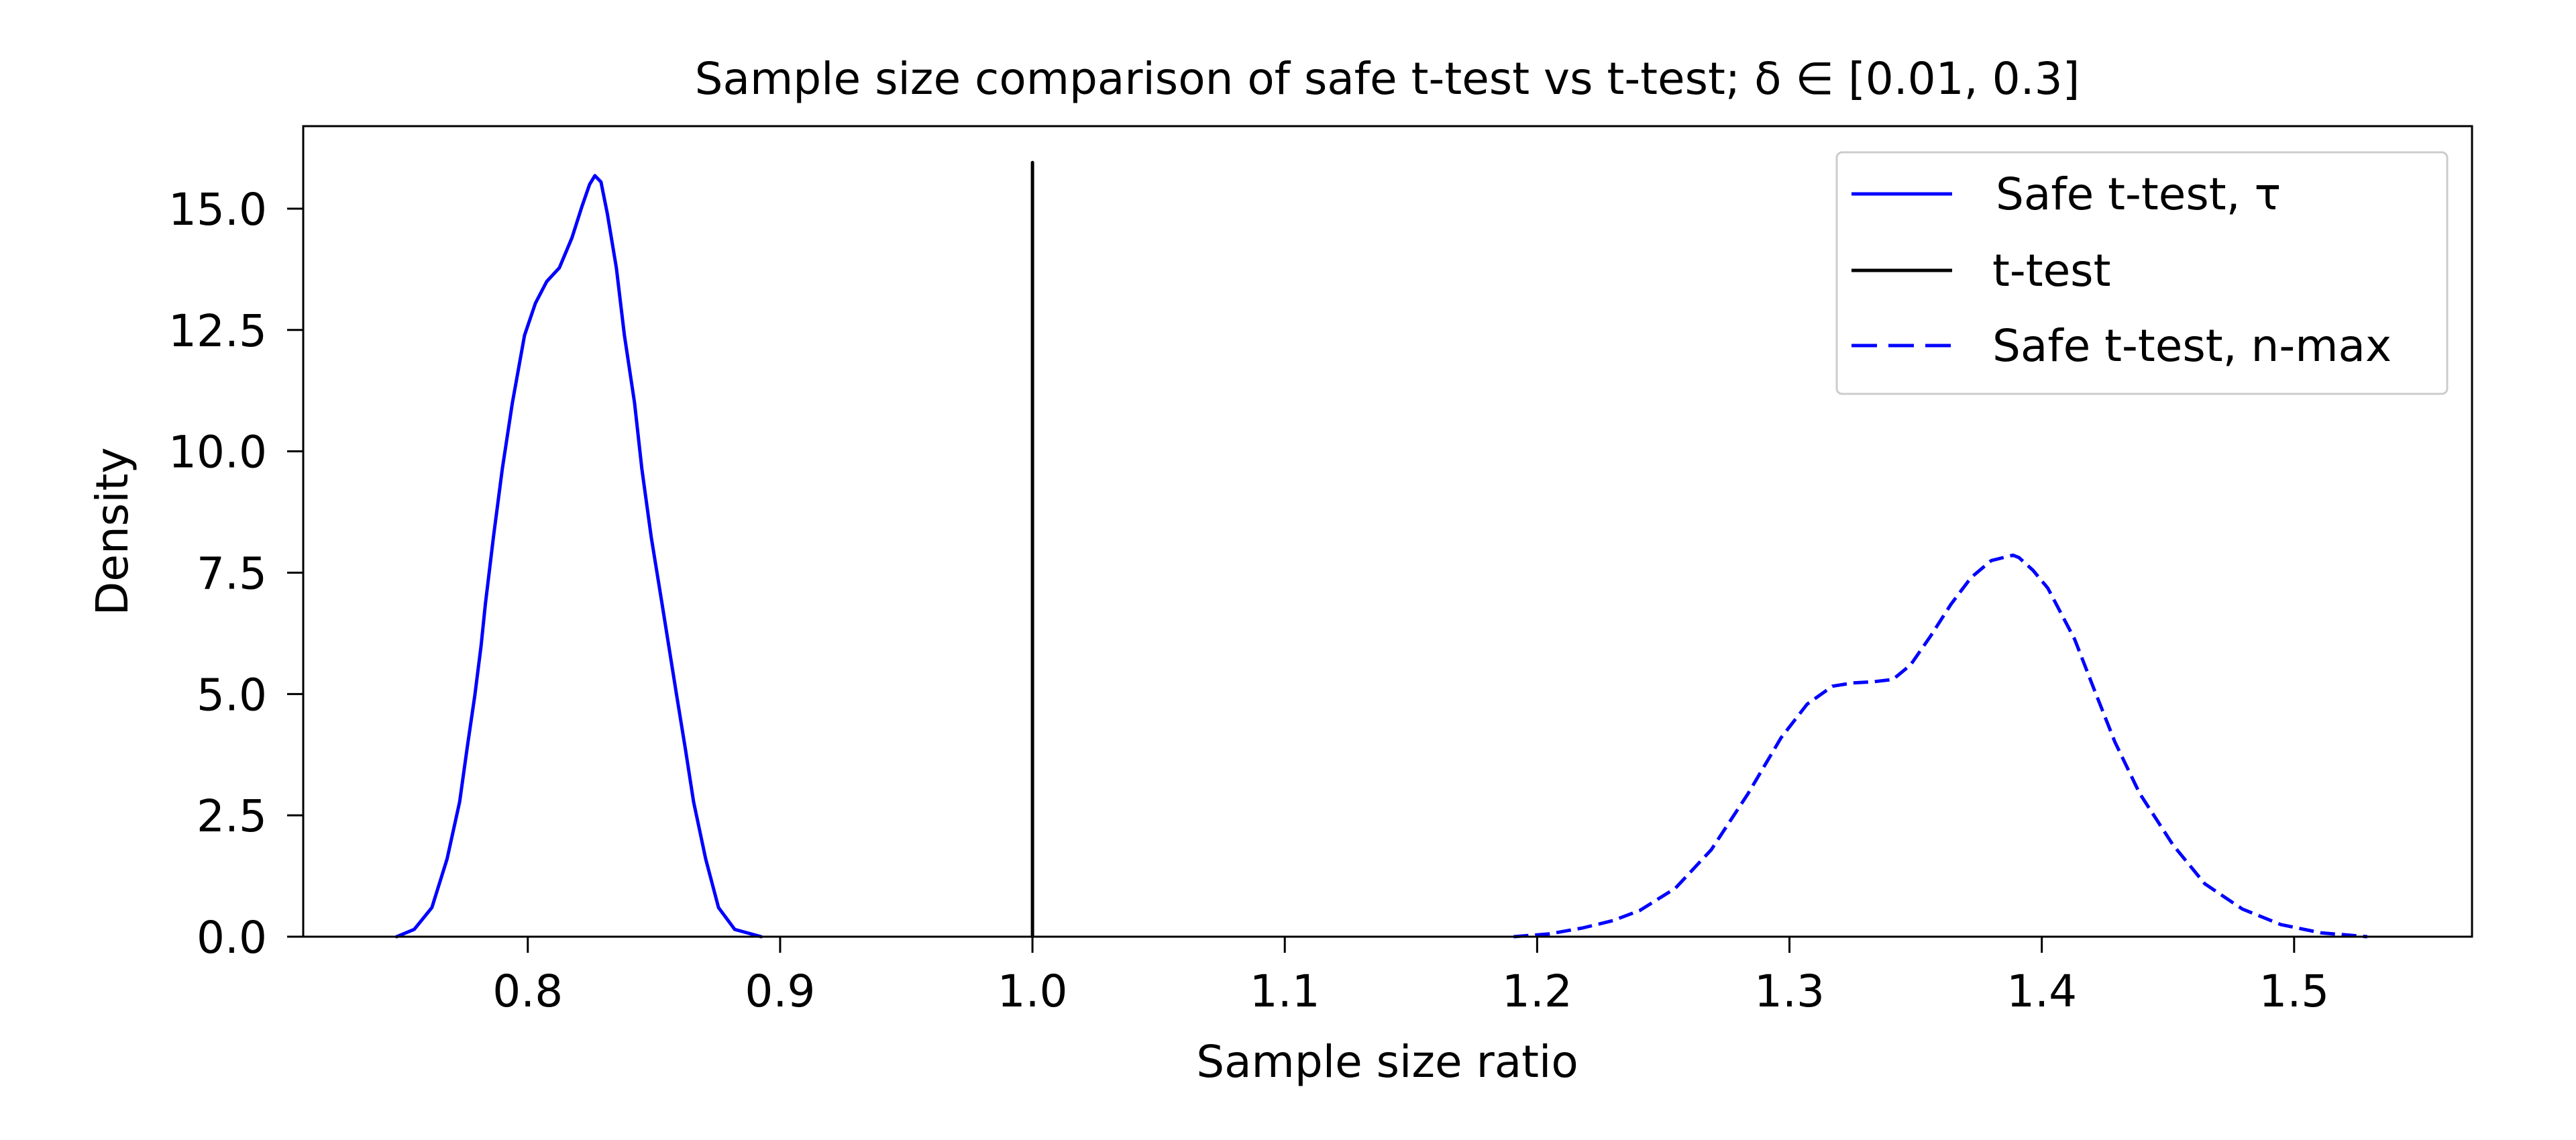 This screenshot has width=2576, height=1140. Describe the element at coordinates (1789, 991) in the screenshot. I see `x-tick-label: 1.3` at that location.